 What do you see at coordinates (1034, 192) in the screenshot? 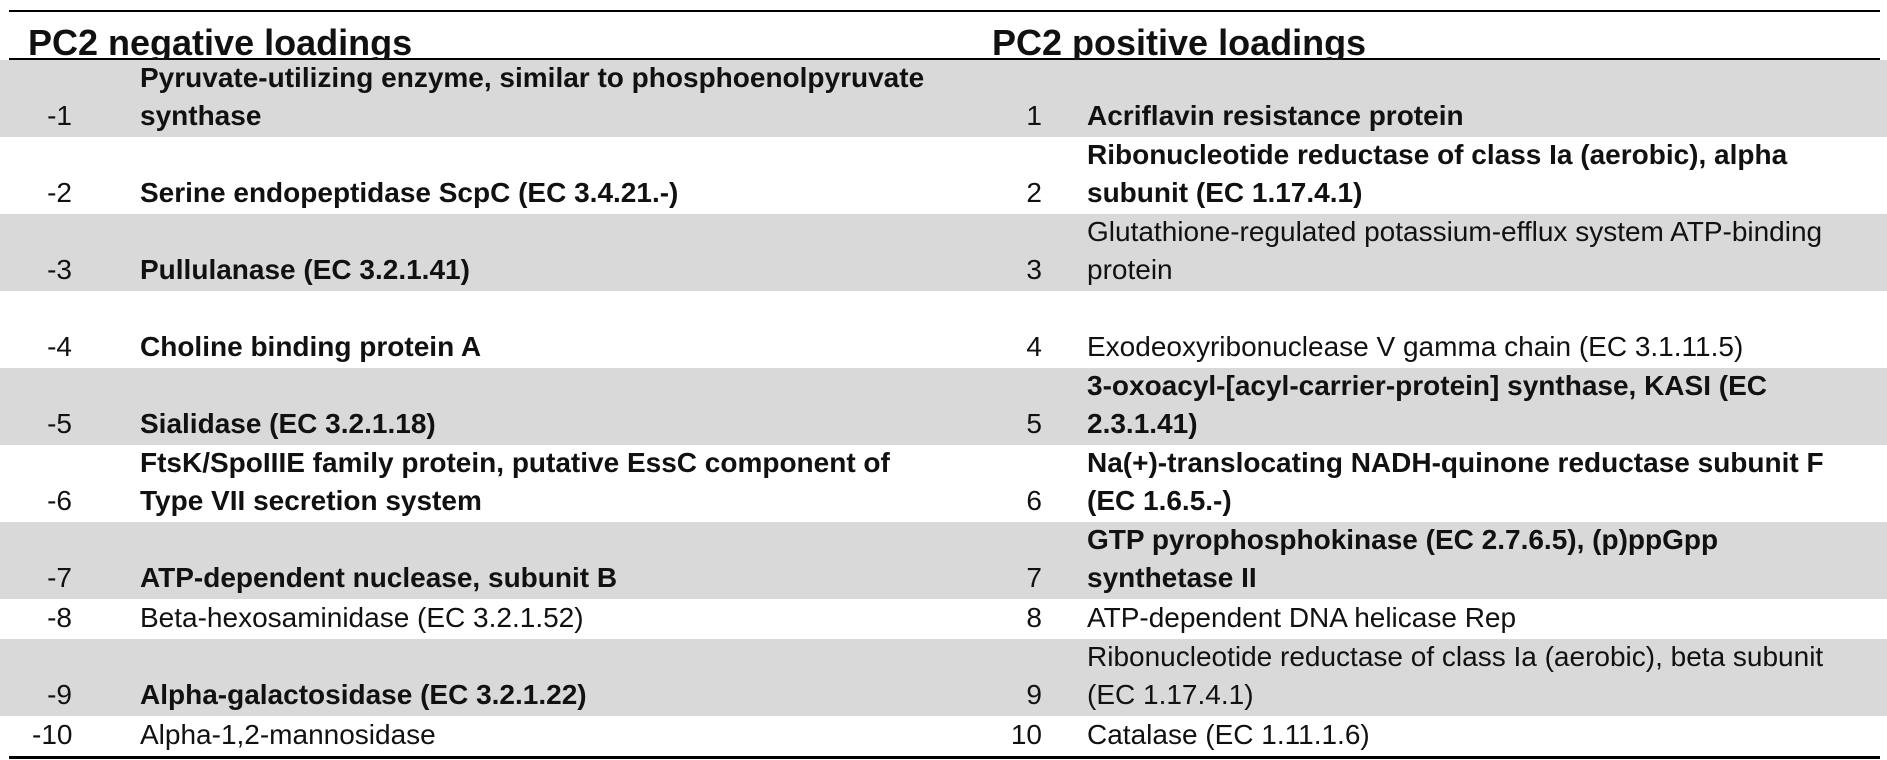
I see `pos-rank: 2` at bounding box center [1034, 192].